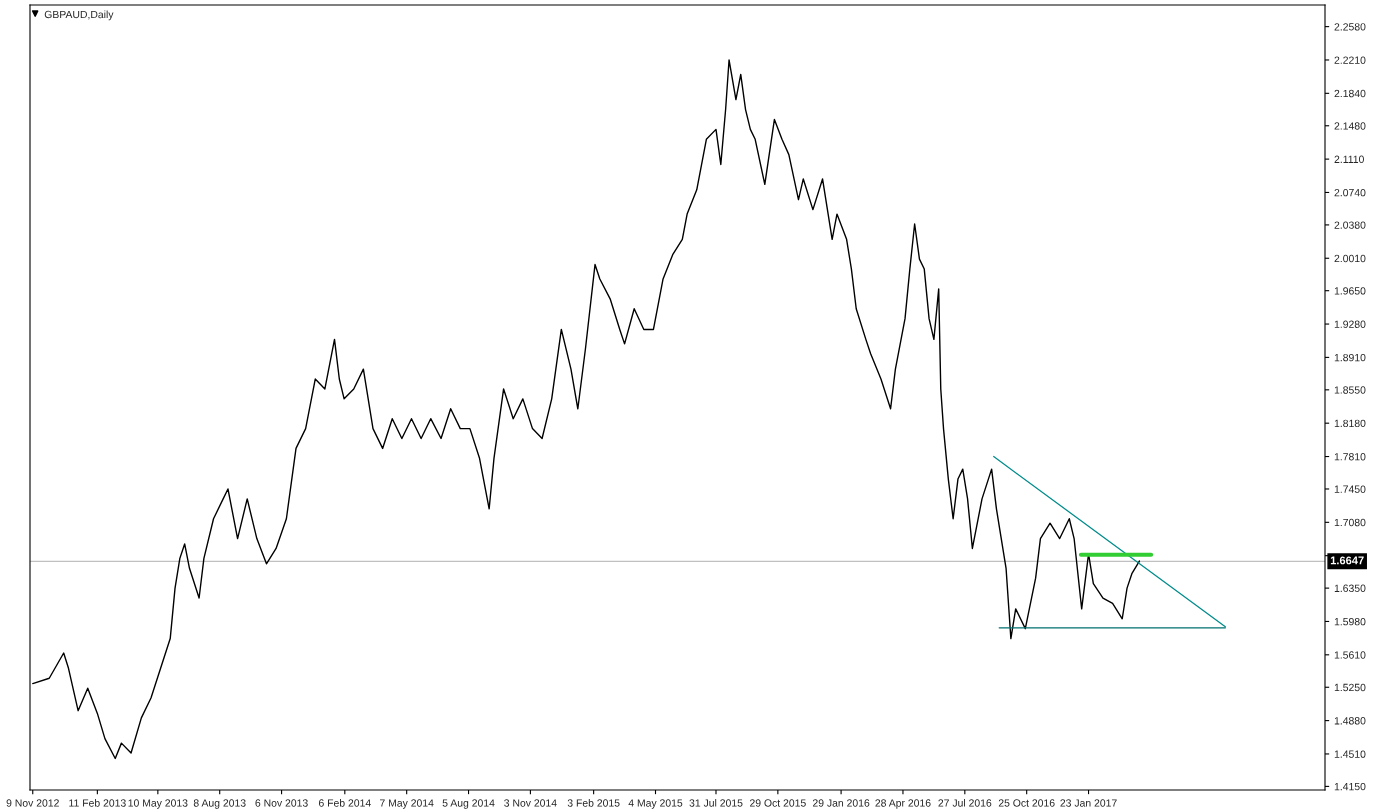 This screenshot has width=1380, height=811. What do you see at coordinates (1350, 423) in the screenshot?
I see `y-tick-label: 1.8180` at bounding box center [1350, 423].